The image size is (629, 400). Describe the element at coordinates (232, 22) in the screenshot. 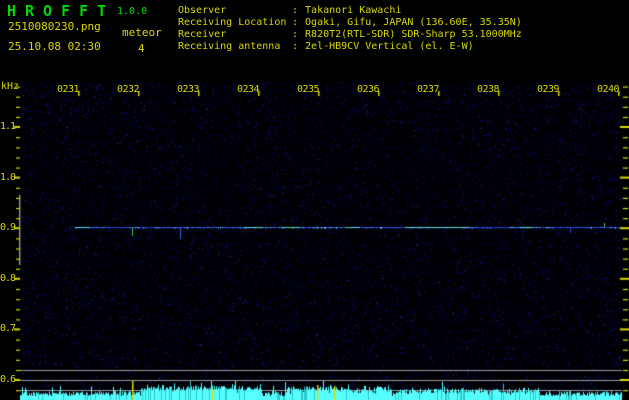

I see `info-label: Receiving Location` at that location.